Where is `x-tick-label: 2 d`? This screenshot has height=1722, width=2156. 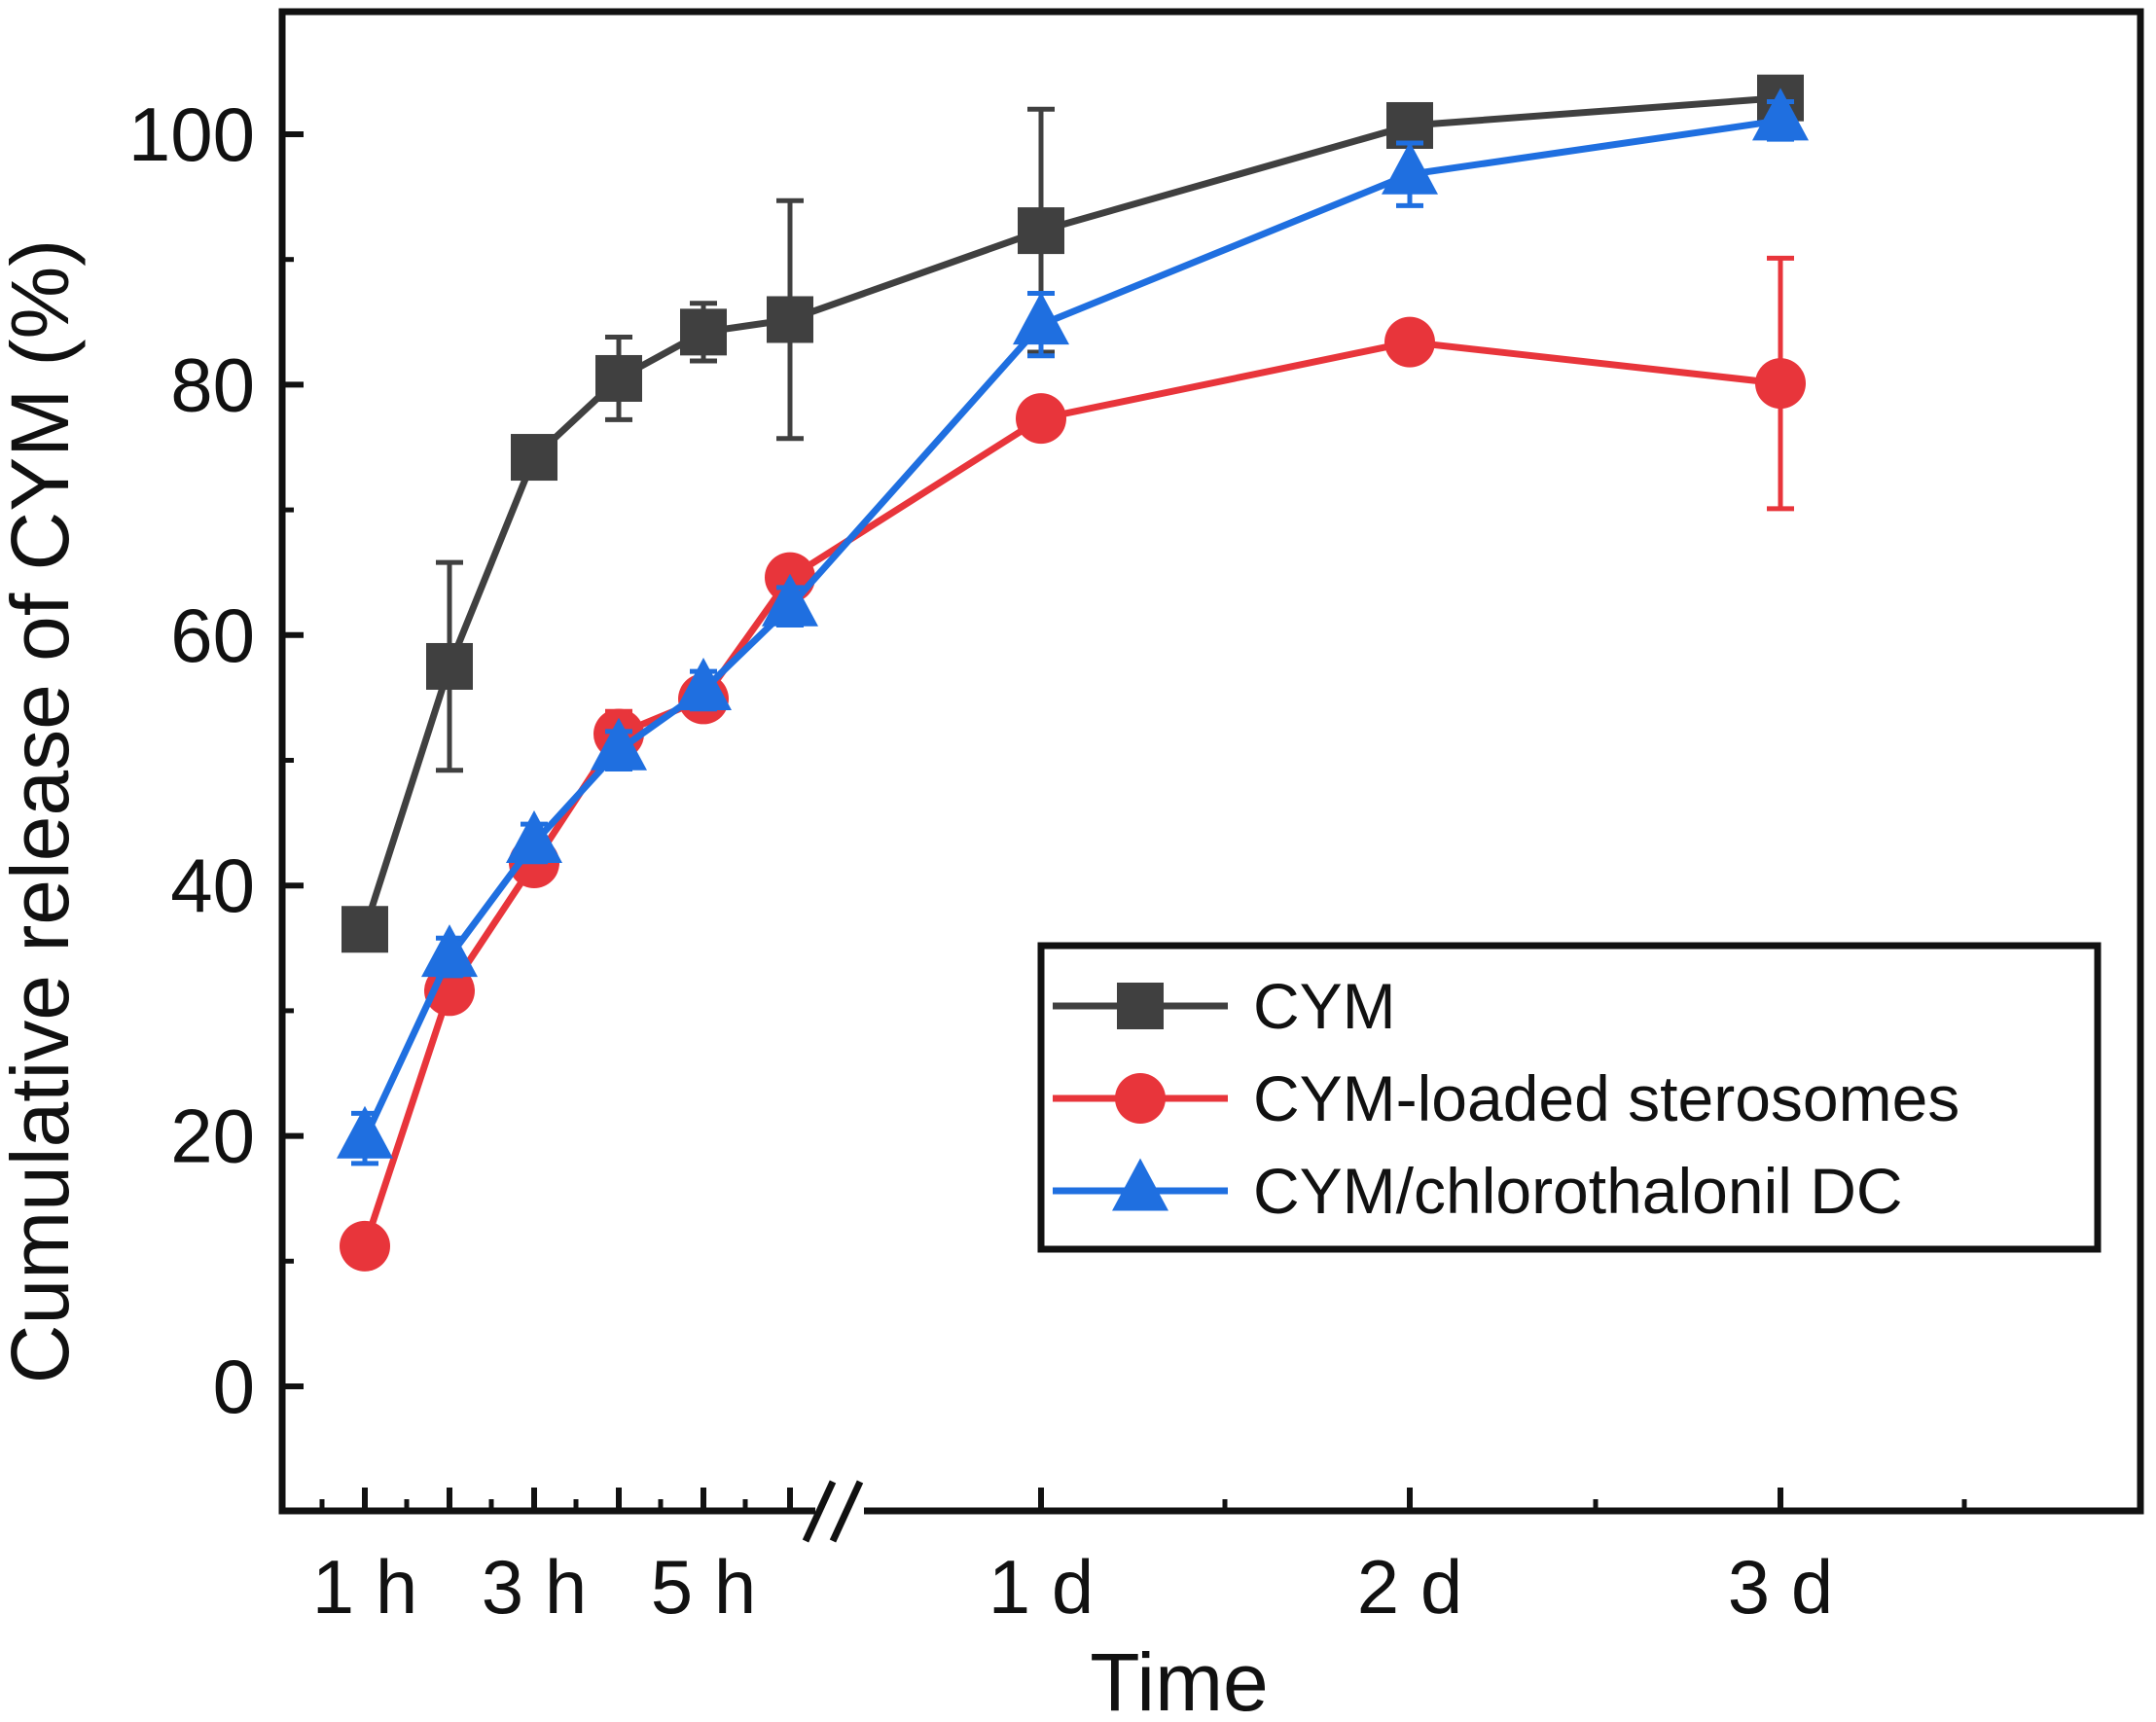 x-tick-label: 2 d is located at coordinates (1409, 1587).